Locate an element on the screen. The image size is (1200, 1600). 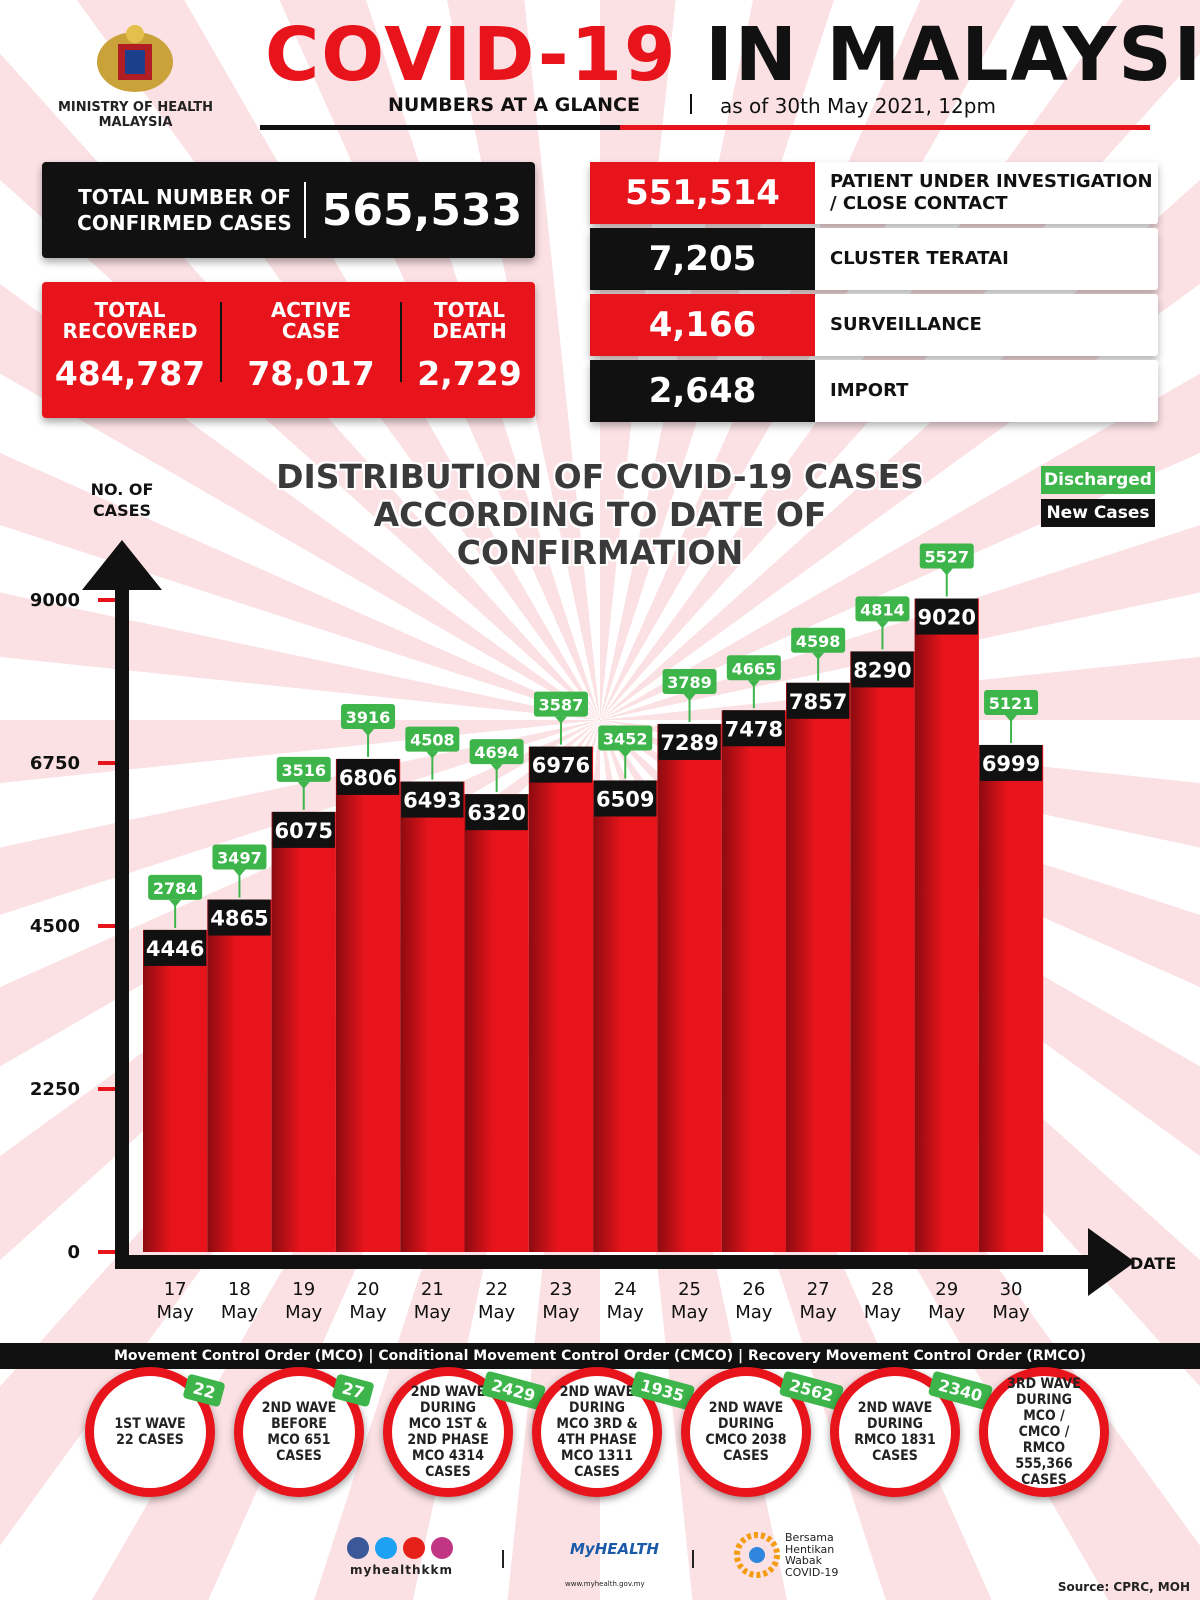
discharged-label: 3789 is located at coordinates (689, 682).